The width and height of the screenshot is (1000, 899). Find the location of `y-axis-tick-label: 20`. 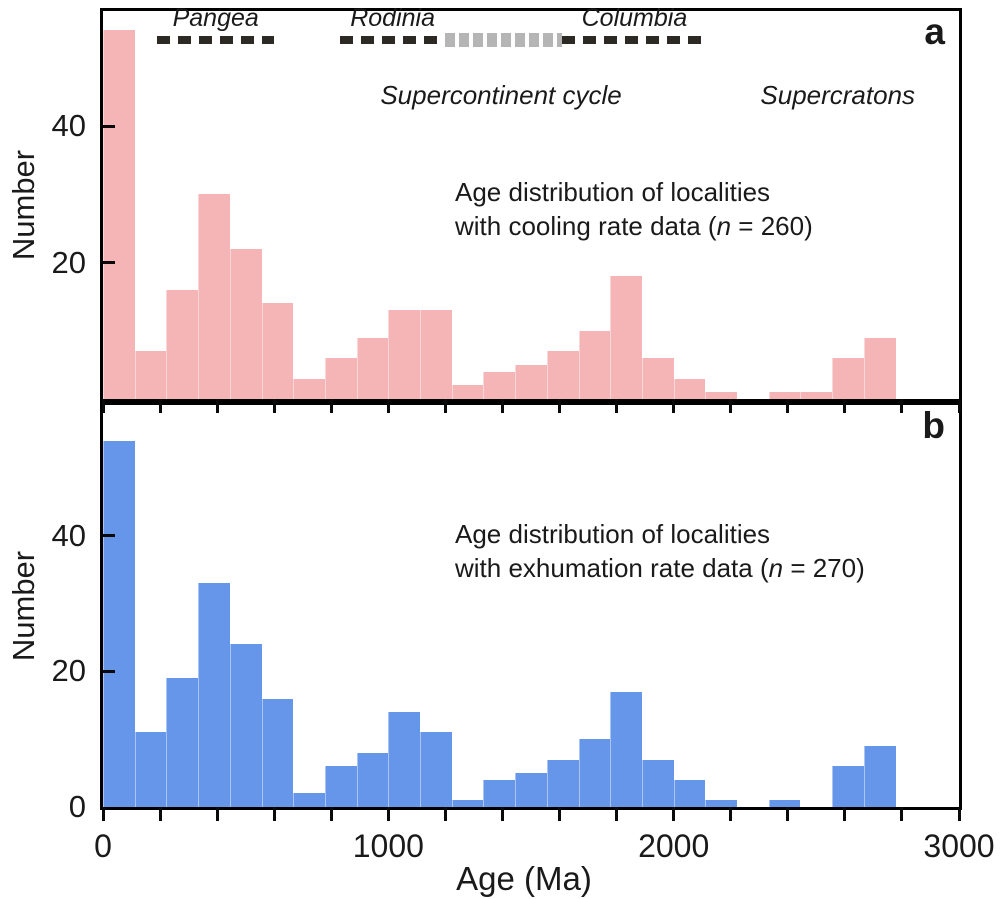

y-axis-tick-label: 20 is located at coordinates (68, 671).